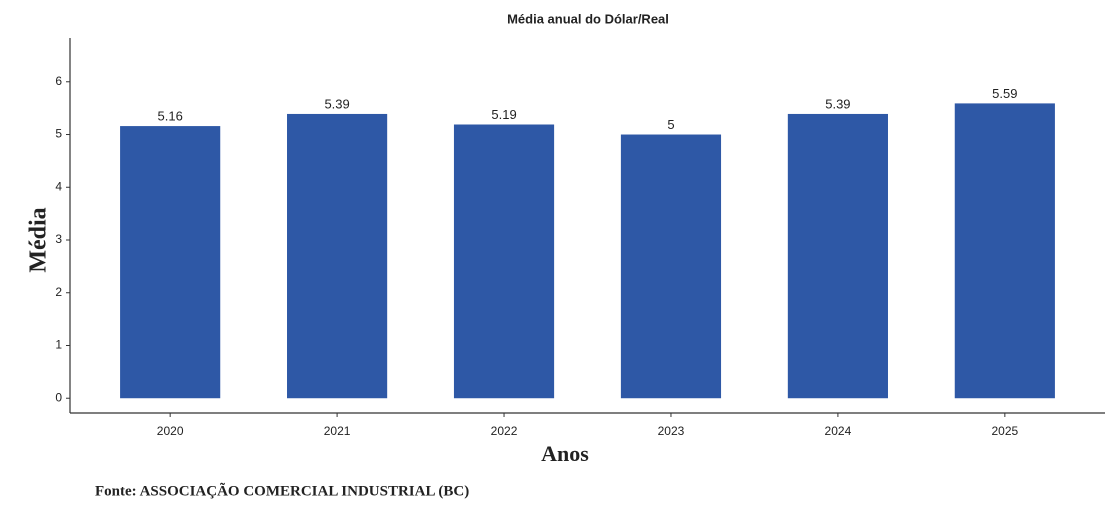 Image resolution: width=1120 pixels, height=519 pixels. Describe the element at coordinates (337, 431) in the screenshot. I see `x-tick-label: 2021` at that location.